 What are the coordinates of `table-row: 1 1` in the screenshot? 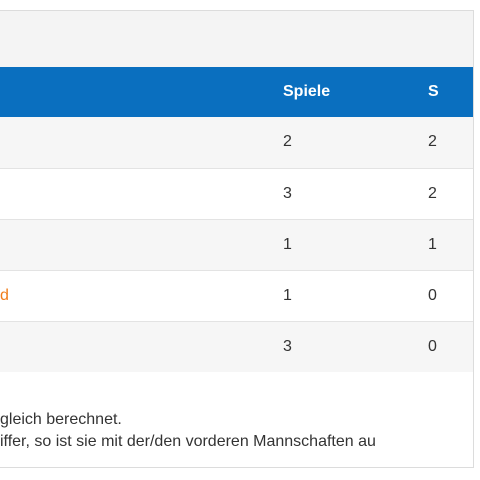 It's located at (236, 244).